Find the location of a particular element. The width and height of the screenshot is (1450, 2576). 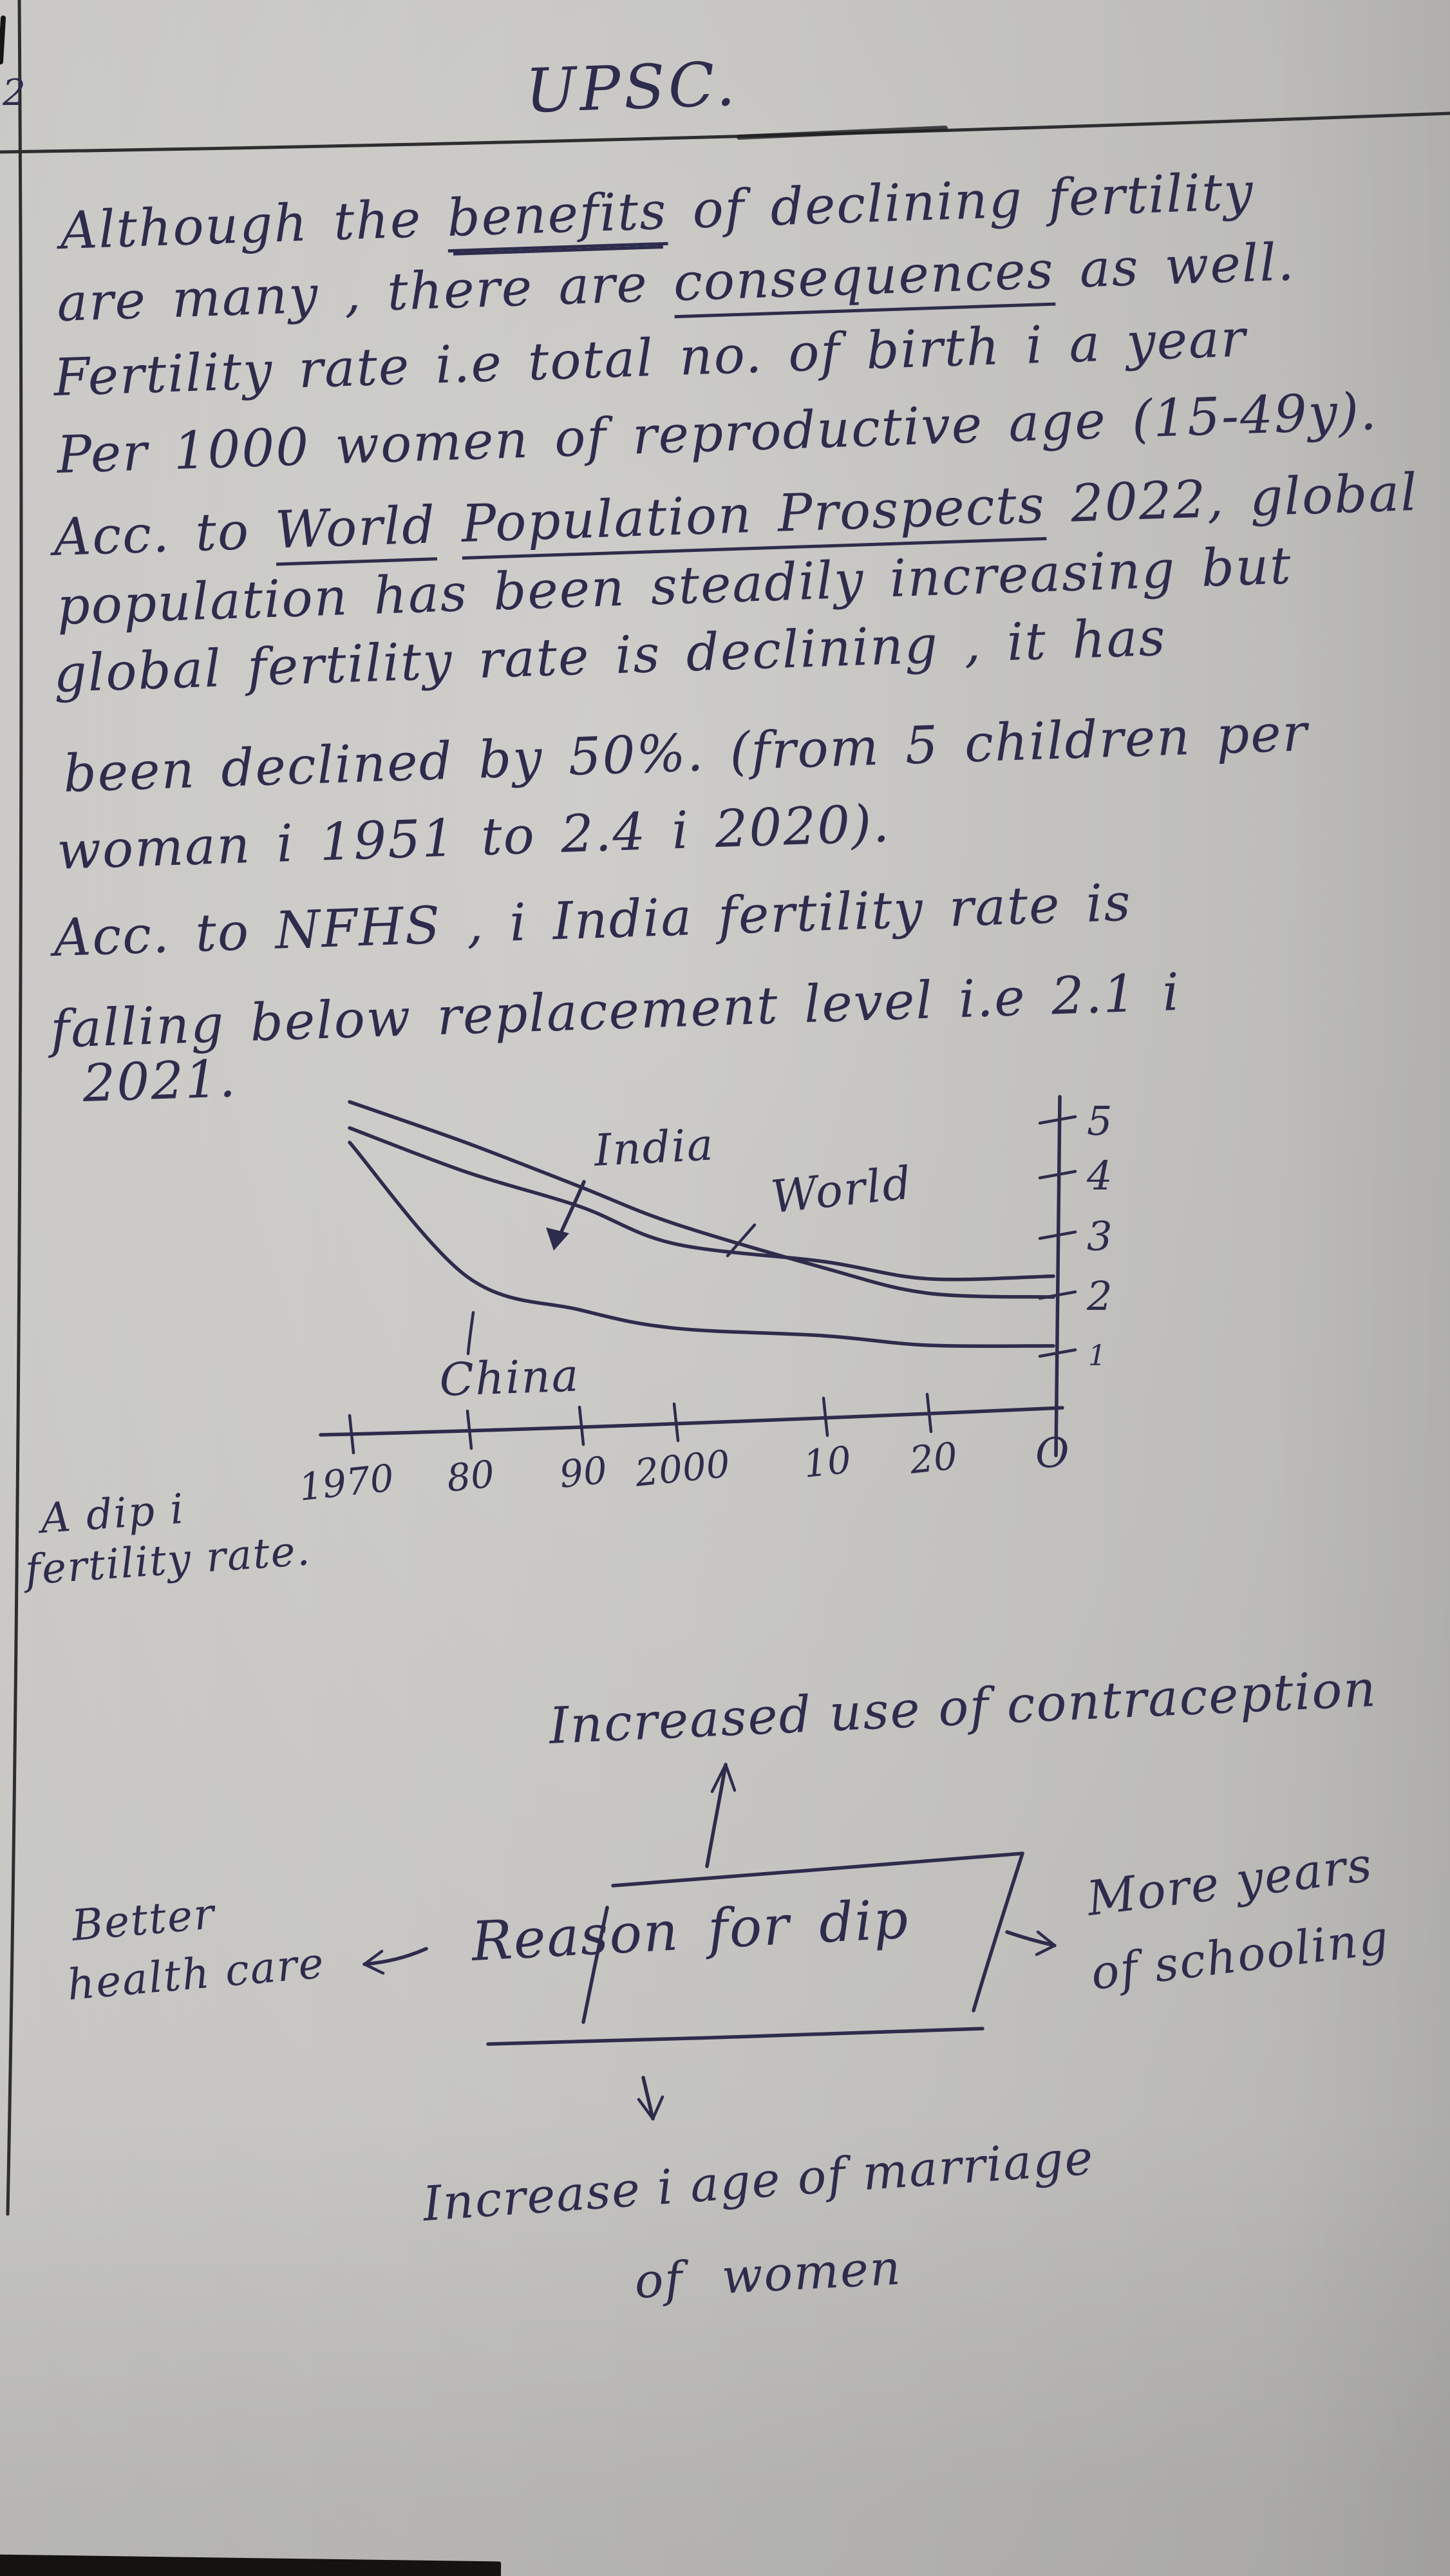

box-bottom-line is located at coordinates (735, 2037).